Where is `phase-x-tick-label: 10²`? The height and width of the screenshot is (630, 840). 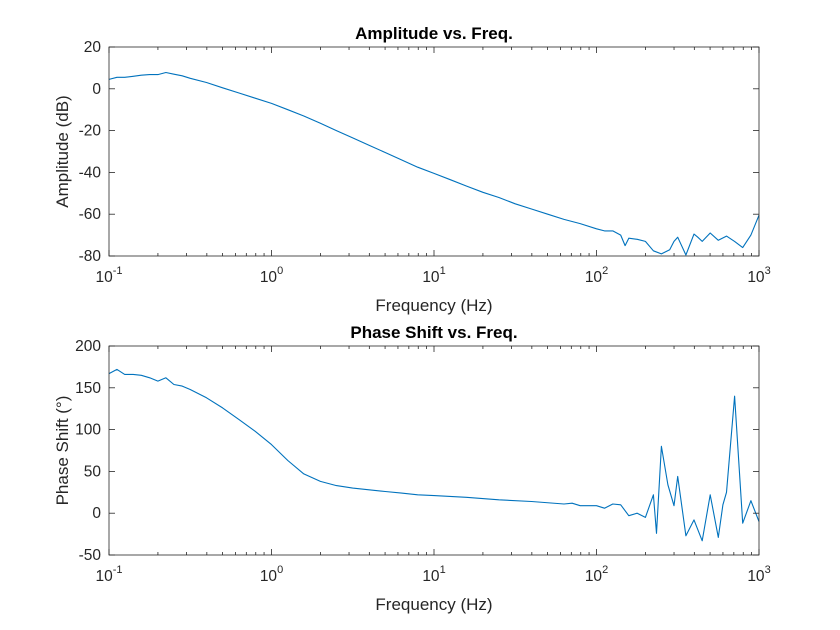
phase-x-tick-label: 10² is located at coordinates (596, 574).